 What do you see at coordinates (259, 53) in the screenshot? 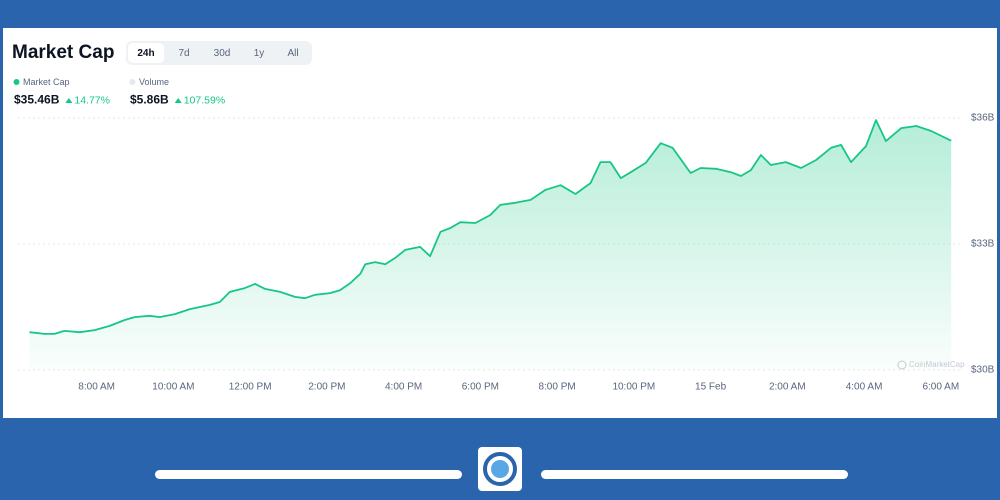
I see `tab: 1y` at bounding box center [259, 53].